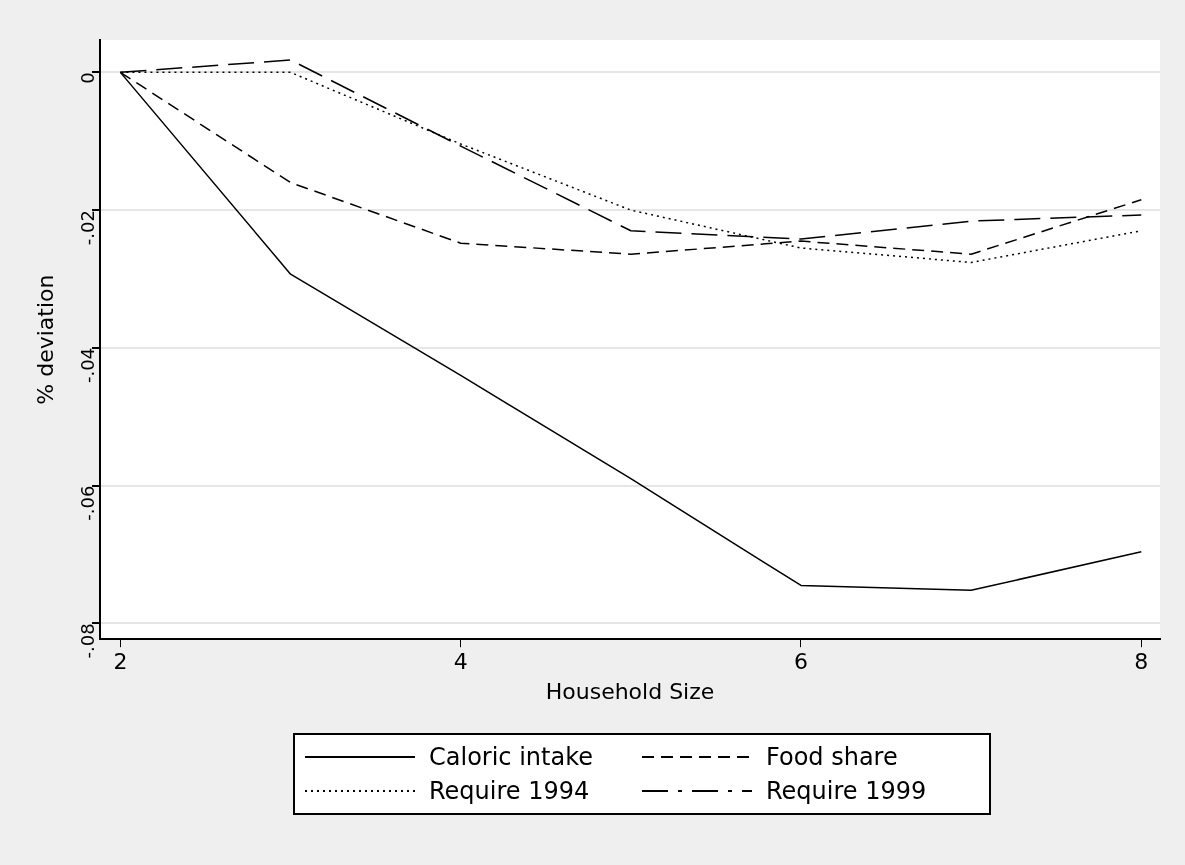  What do you see at coordinates (87, 78) in the screenshot?
I see `y-tick-label: 0` at bounding box center [87, 78].